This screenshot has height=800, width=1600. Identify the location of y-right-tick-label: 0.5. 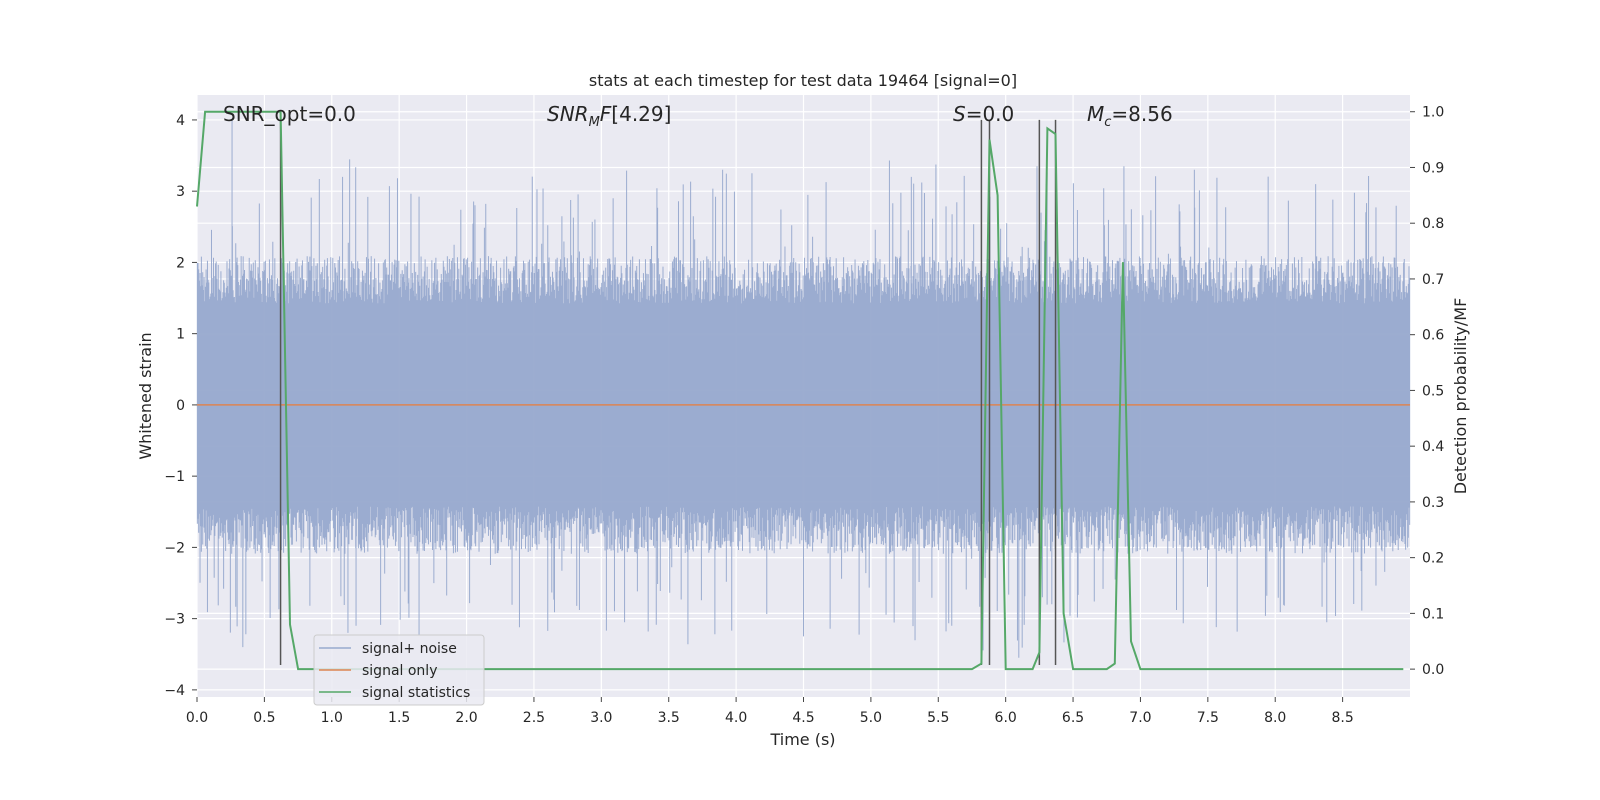
(1433, 391).